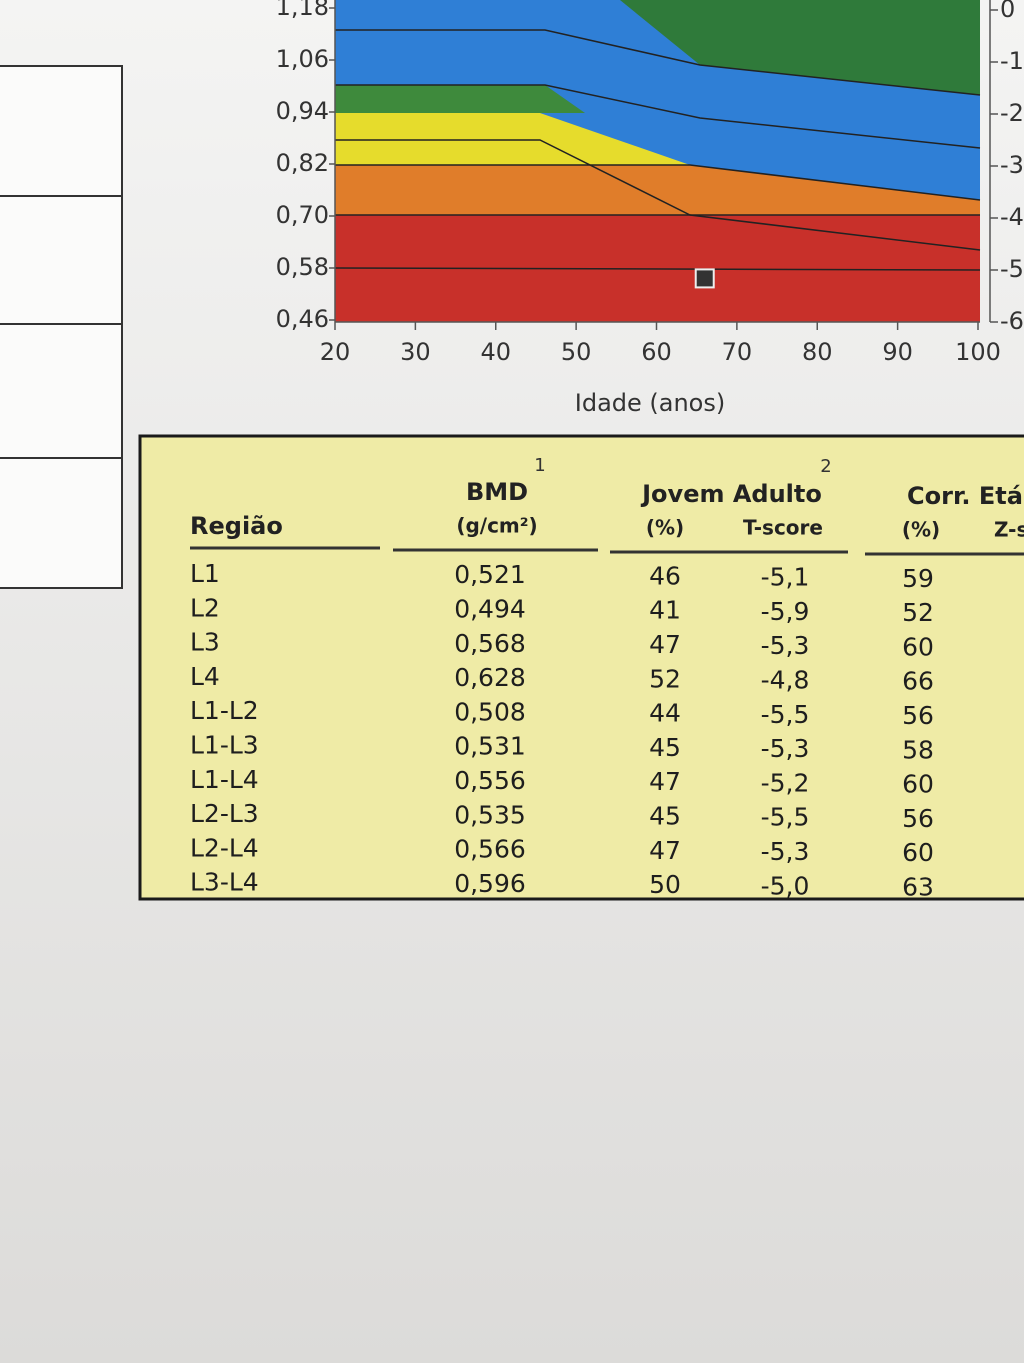 This screenshot has width=1024, height=1363. What do you see at coordinates (490, 814) in the screenshot?
I see `value-cell: 0,535` at bounding box center [490, 814].